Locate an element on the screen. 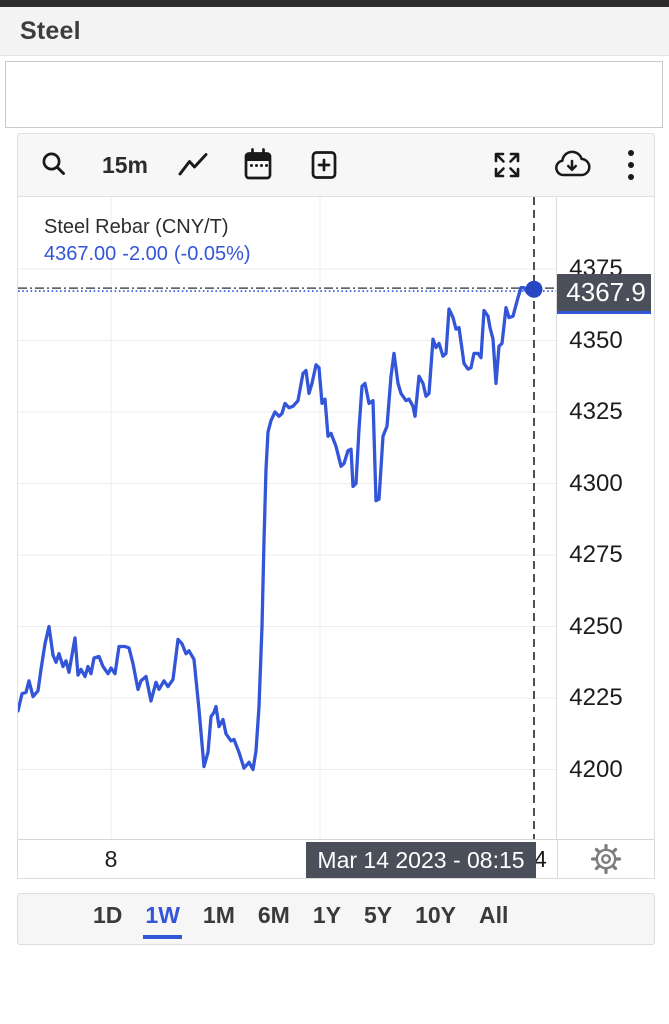 This screenshot has height=1024, width=669. calendar-button is located at coordinates (258, 165).